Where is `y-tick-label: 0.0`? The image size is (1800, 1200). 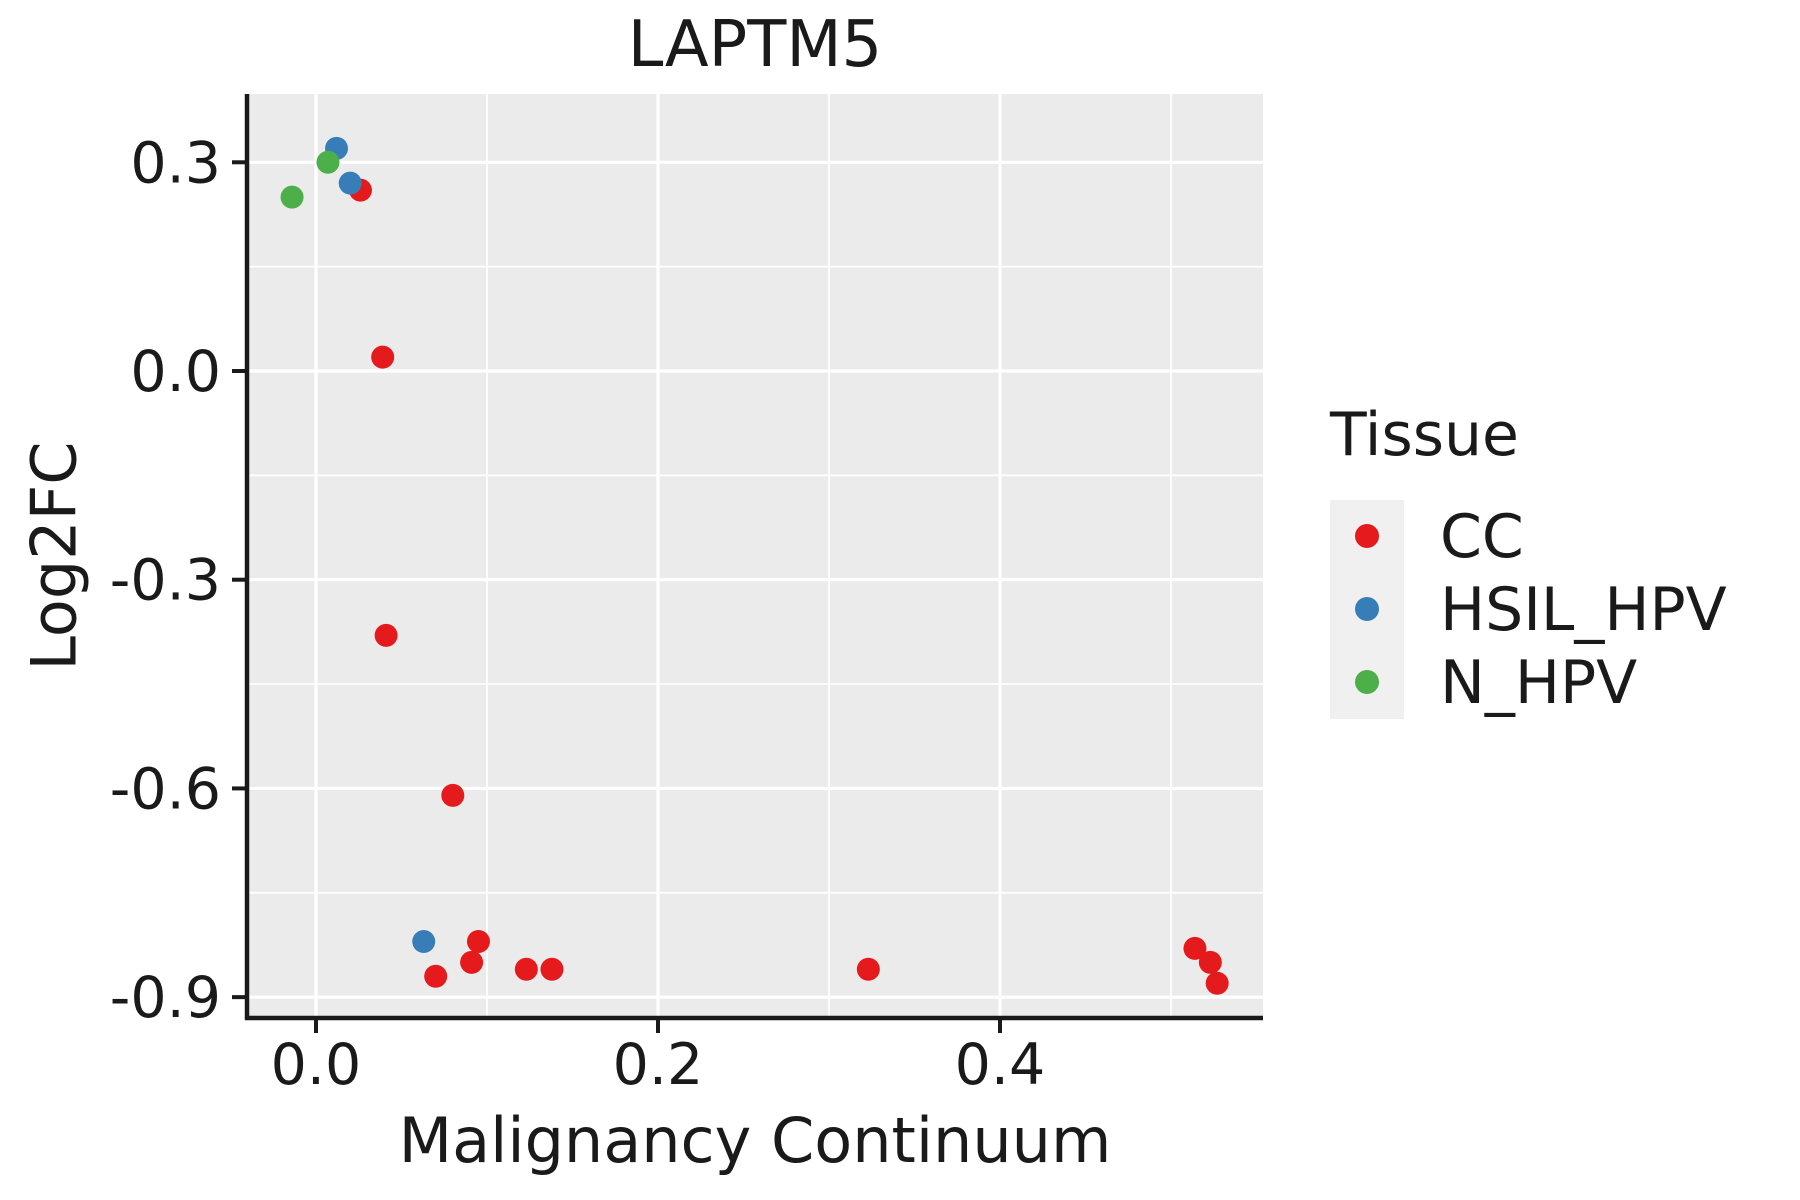
y-tick-label: 0.0 is located at coordinates (175, 372).